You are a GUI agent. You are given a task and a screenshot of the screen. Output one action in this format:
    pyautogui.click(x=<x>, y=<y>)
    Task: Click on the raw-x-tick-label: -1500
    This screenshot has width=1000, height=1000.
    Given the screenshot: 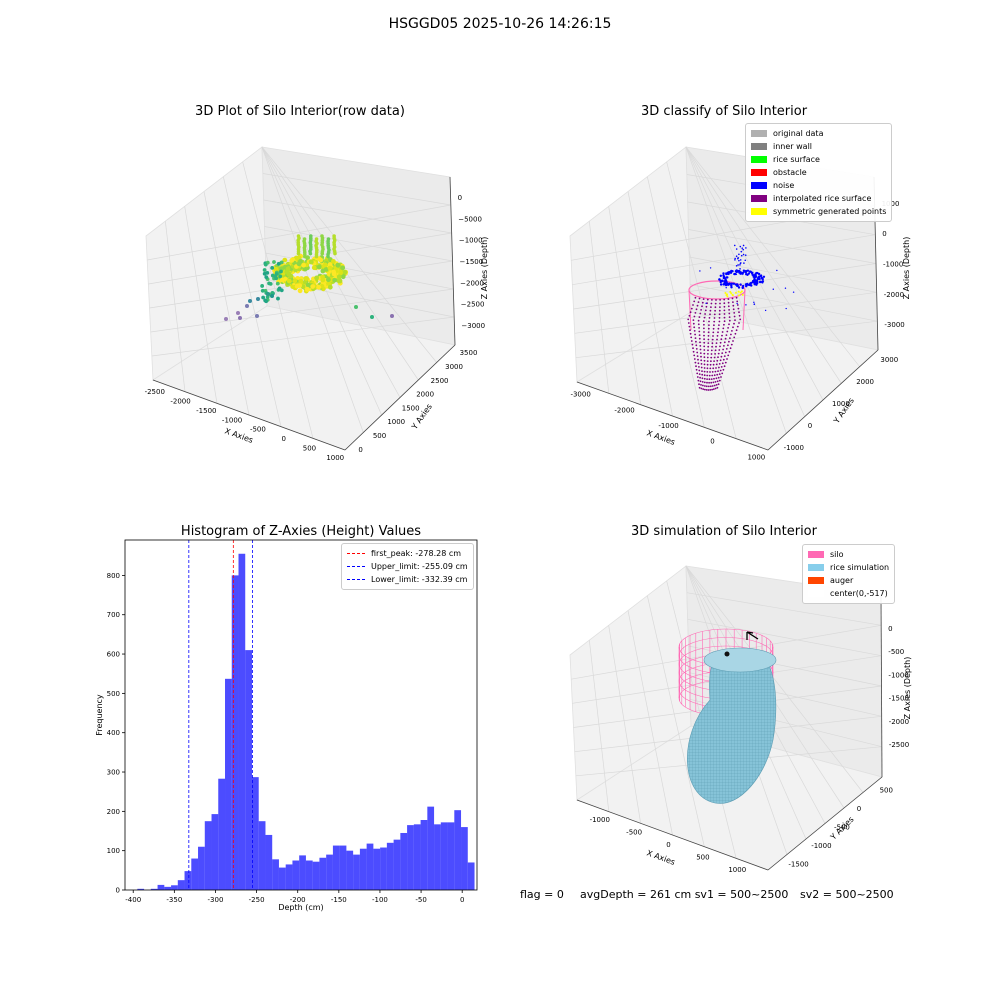 What is the action you would take?
    pyautogui.click(x=206, y=411)
    